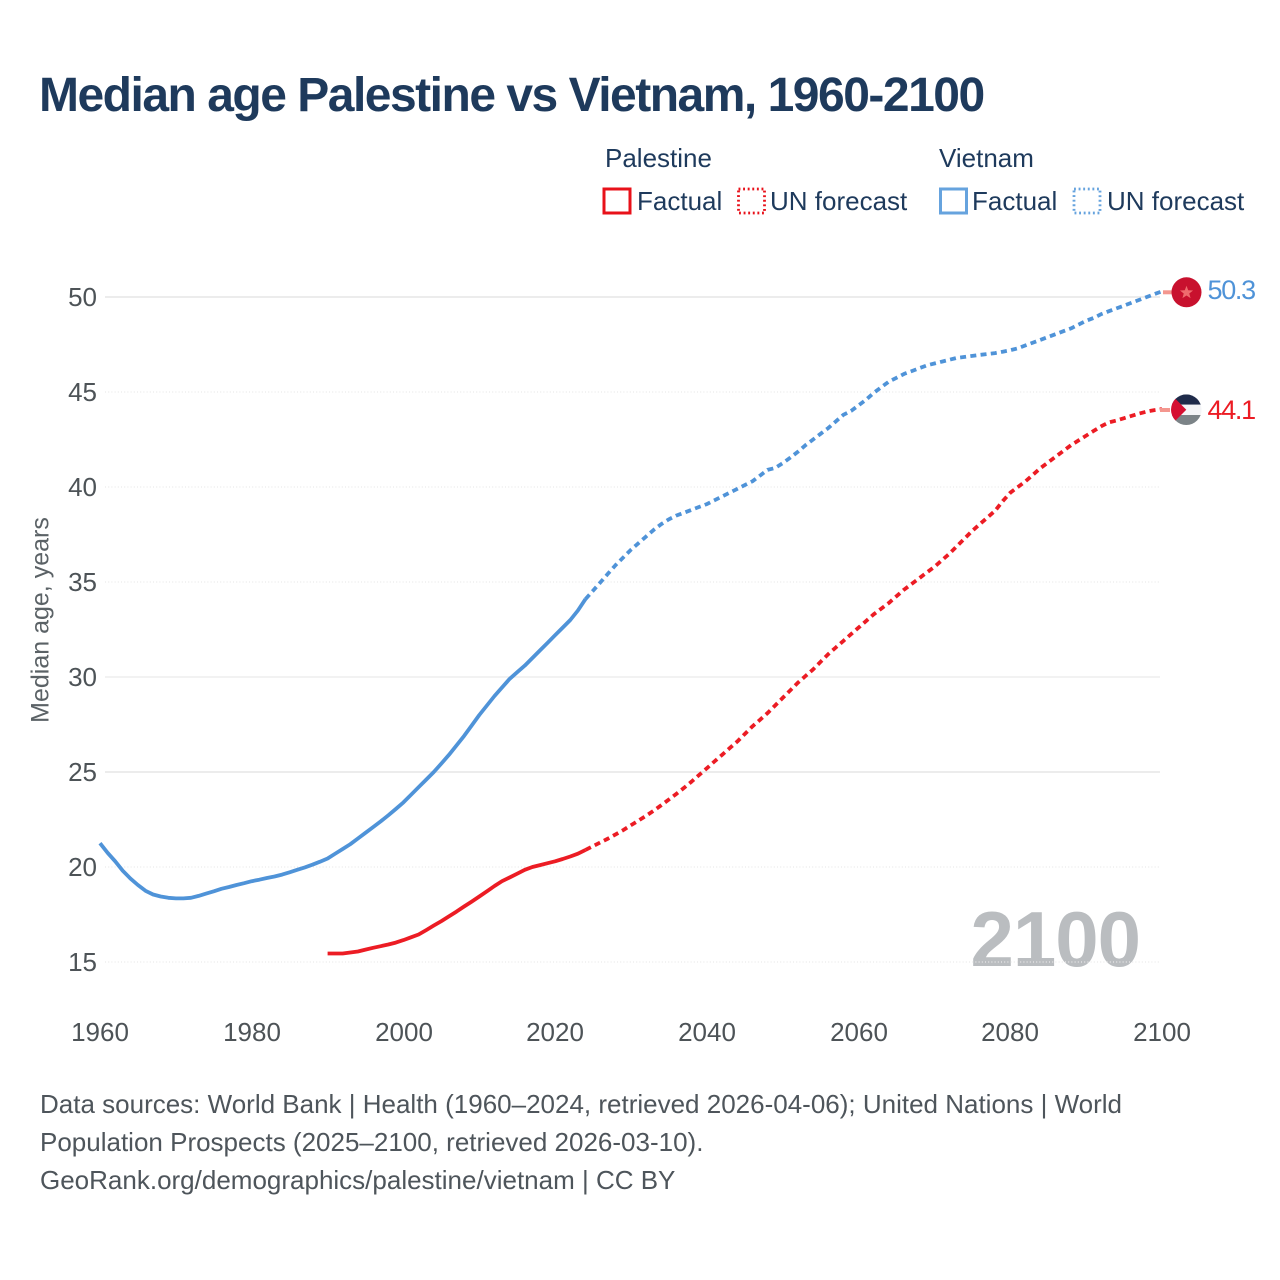 This screenshot has width=1280, height=1280. What do you see at coordinates (82, 392) in the screenshot?
I see `svg-text: 45` at bounding box center [82, 392].